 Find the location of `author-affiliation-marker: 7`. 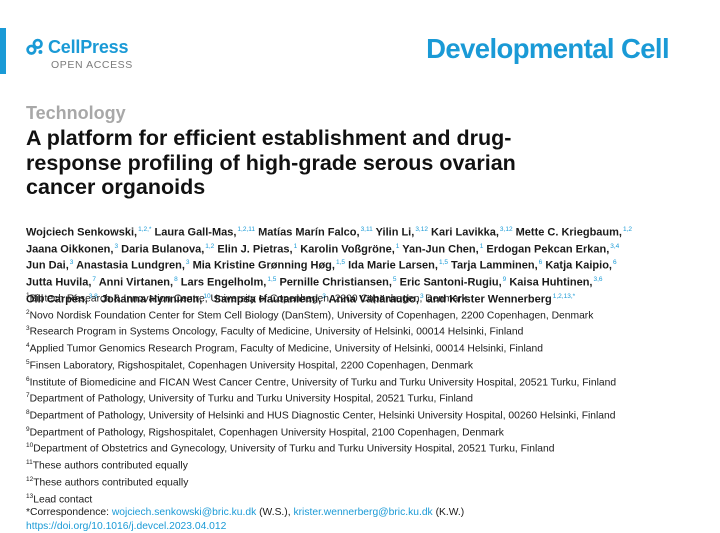

author-affiliation-marker: 7 is located at coordinates (94, 279).